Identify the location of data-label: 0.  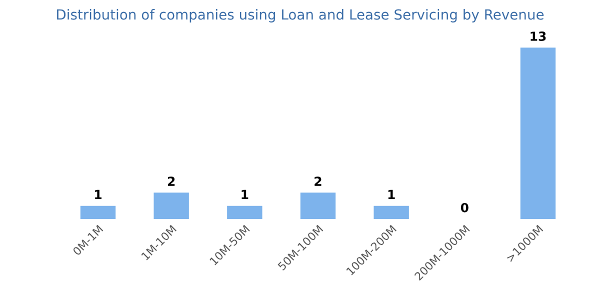
(464, 207).